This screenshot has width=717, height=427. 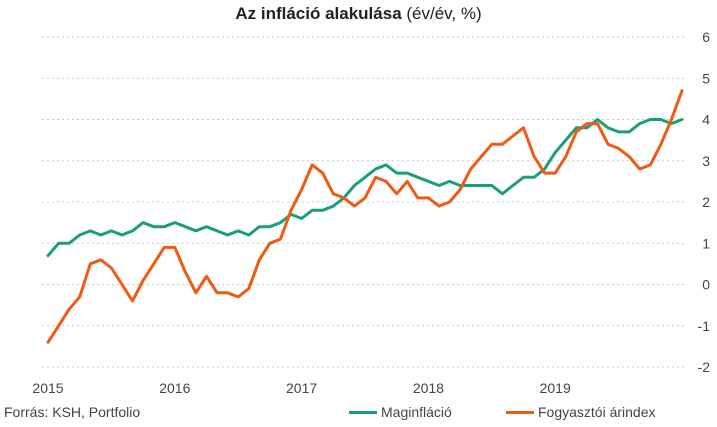 I want to click on y-tick-label: 5, so click(x=706, y=78).